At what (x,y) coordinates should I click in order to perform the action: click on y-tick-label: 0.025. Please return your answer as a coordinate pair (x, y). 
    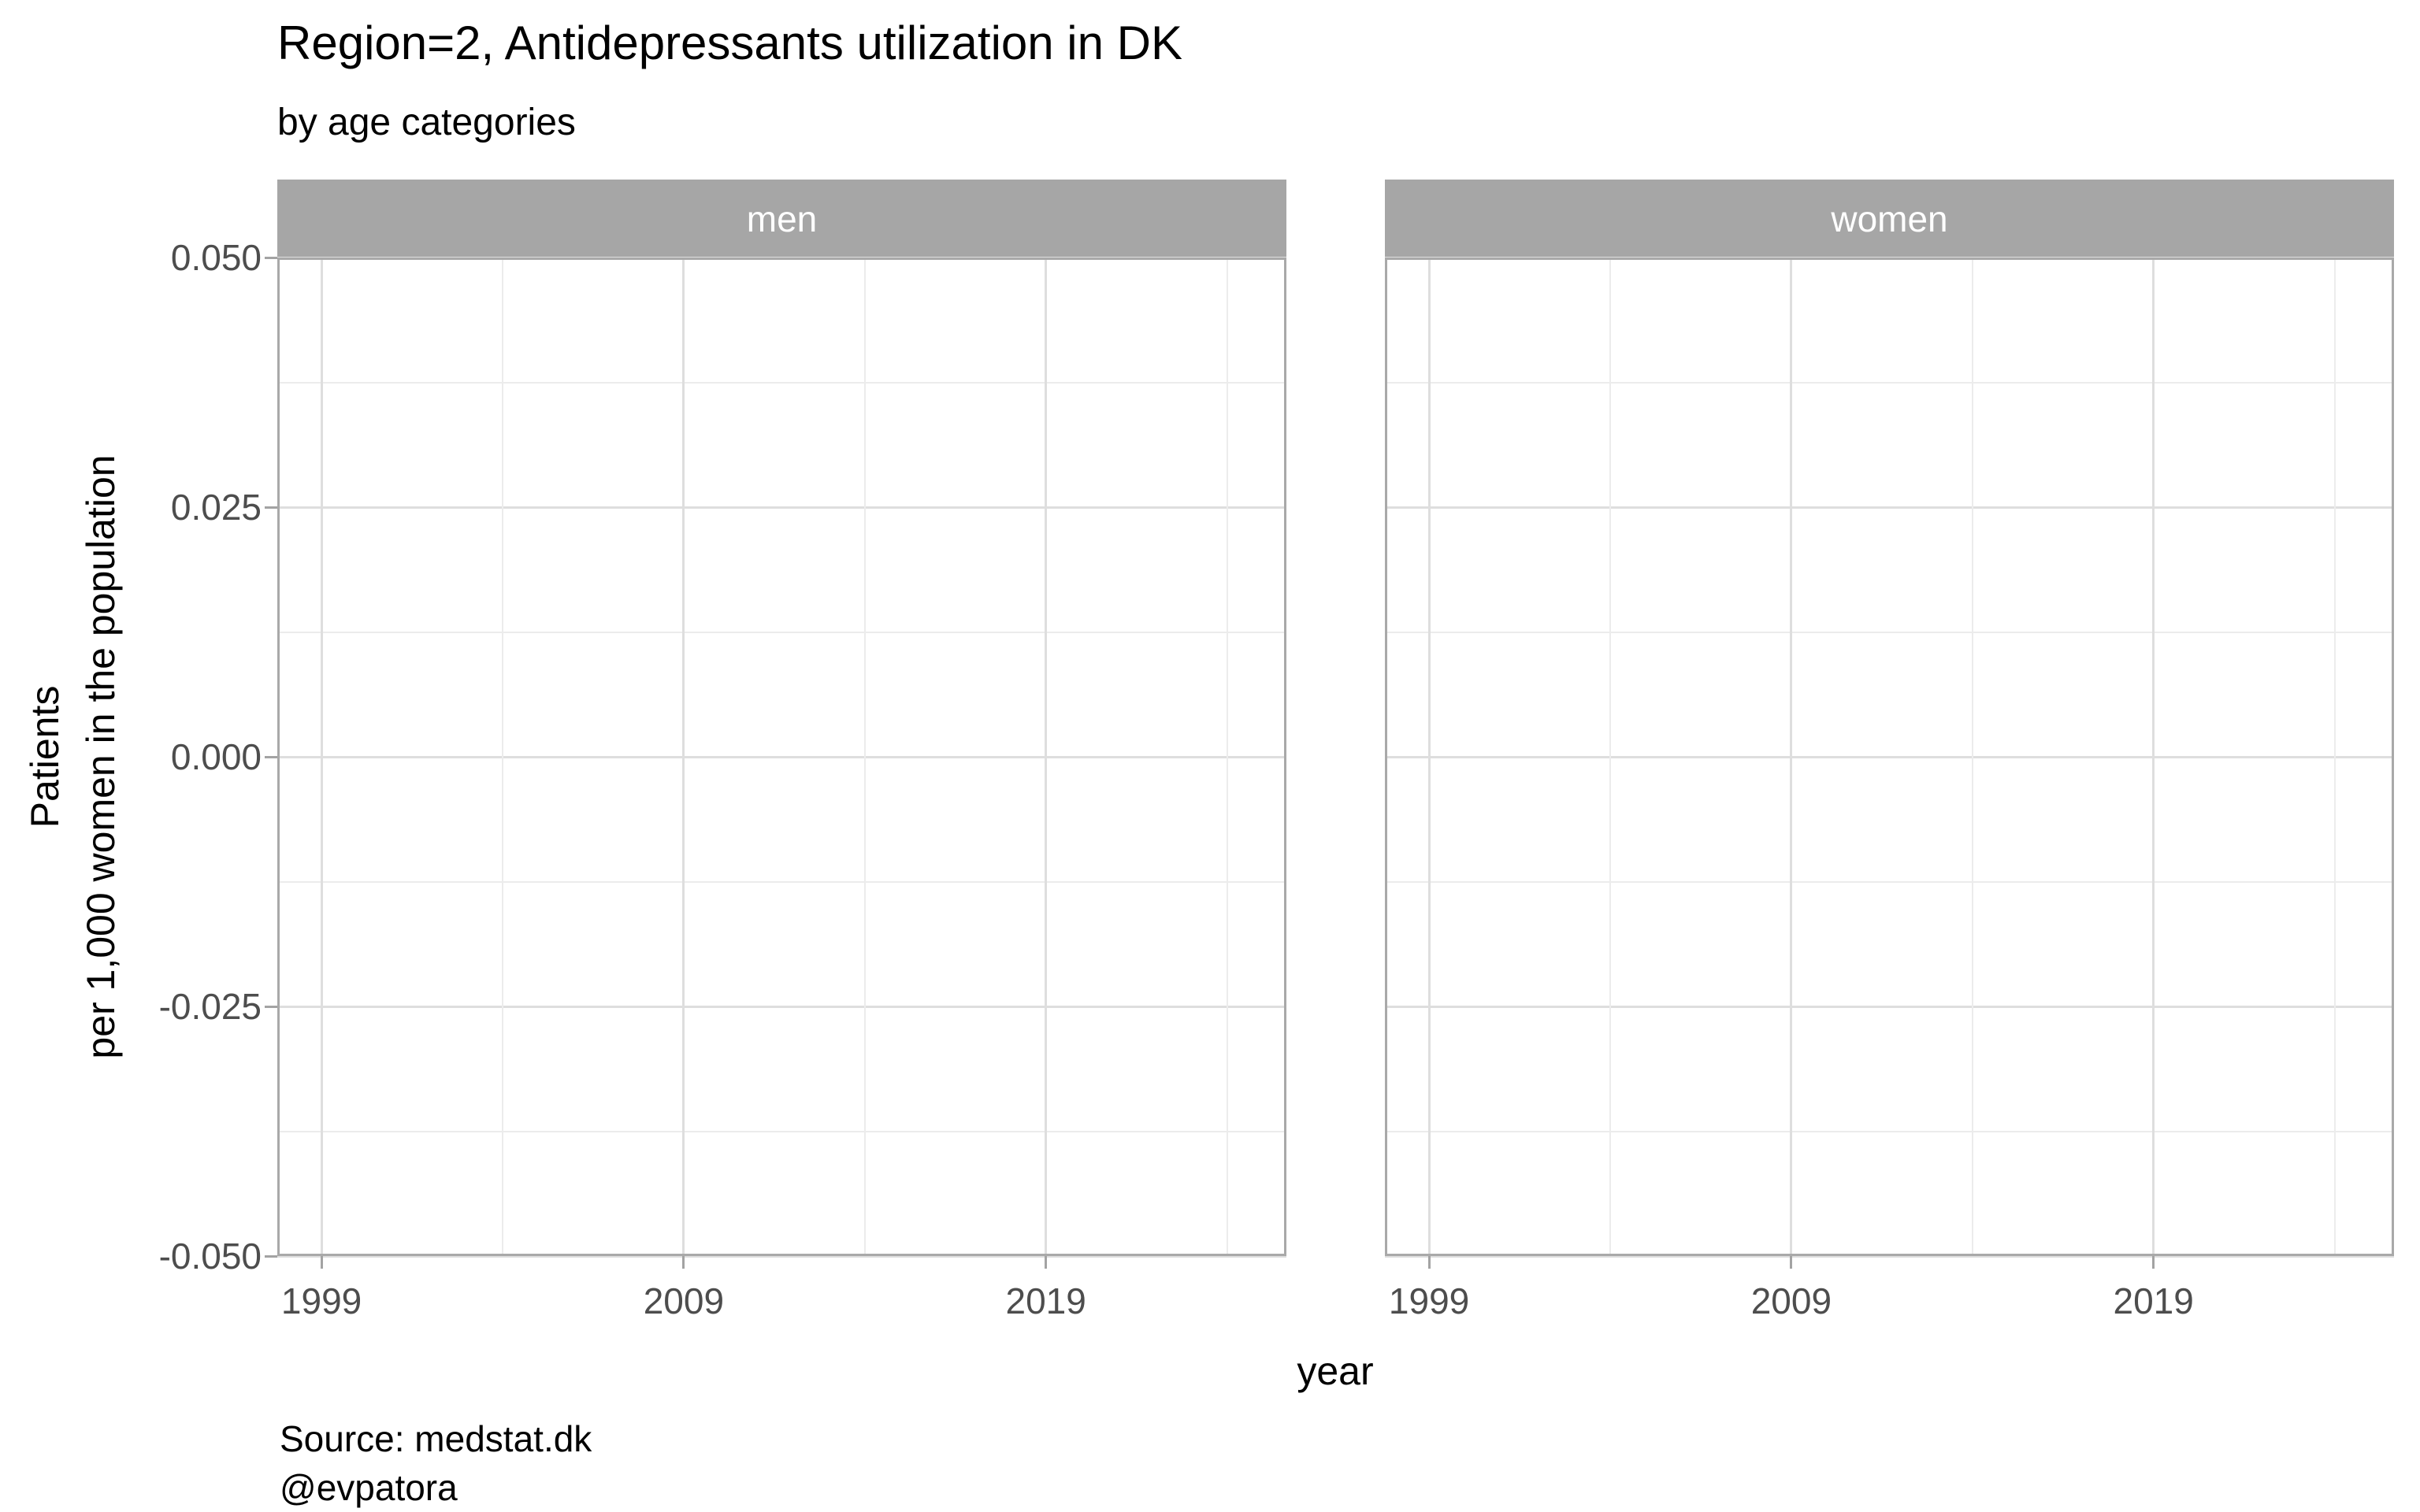
    Looking at the image, I should click on (216, 507).